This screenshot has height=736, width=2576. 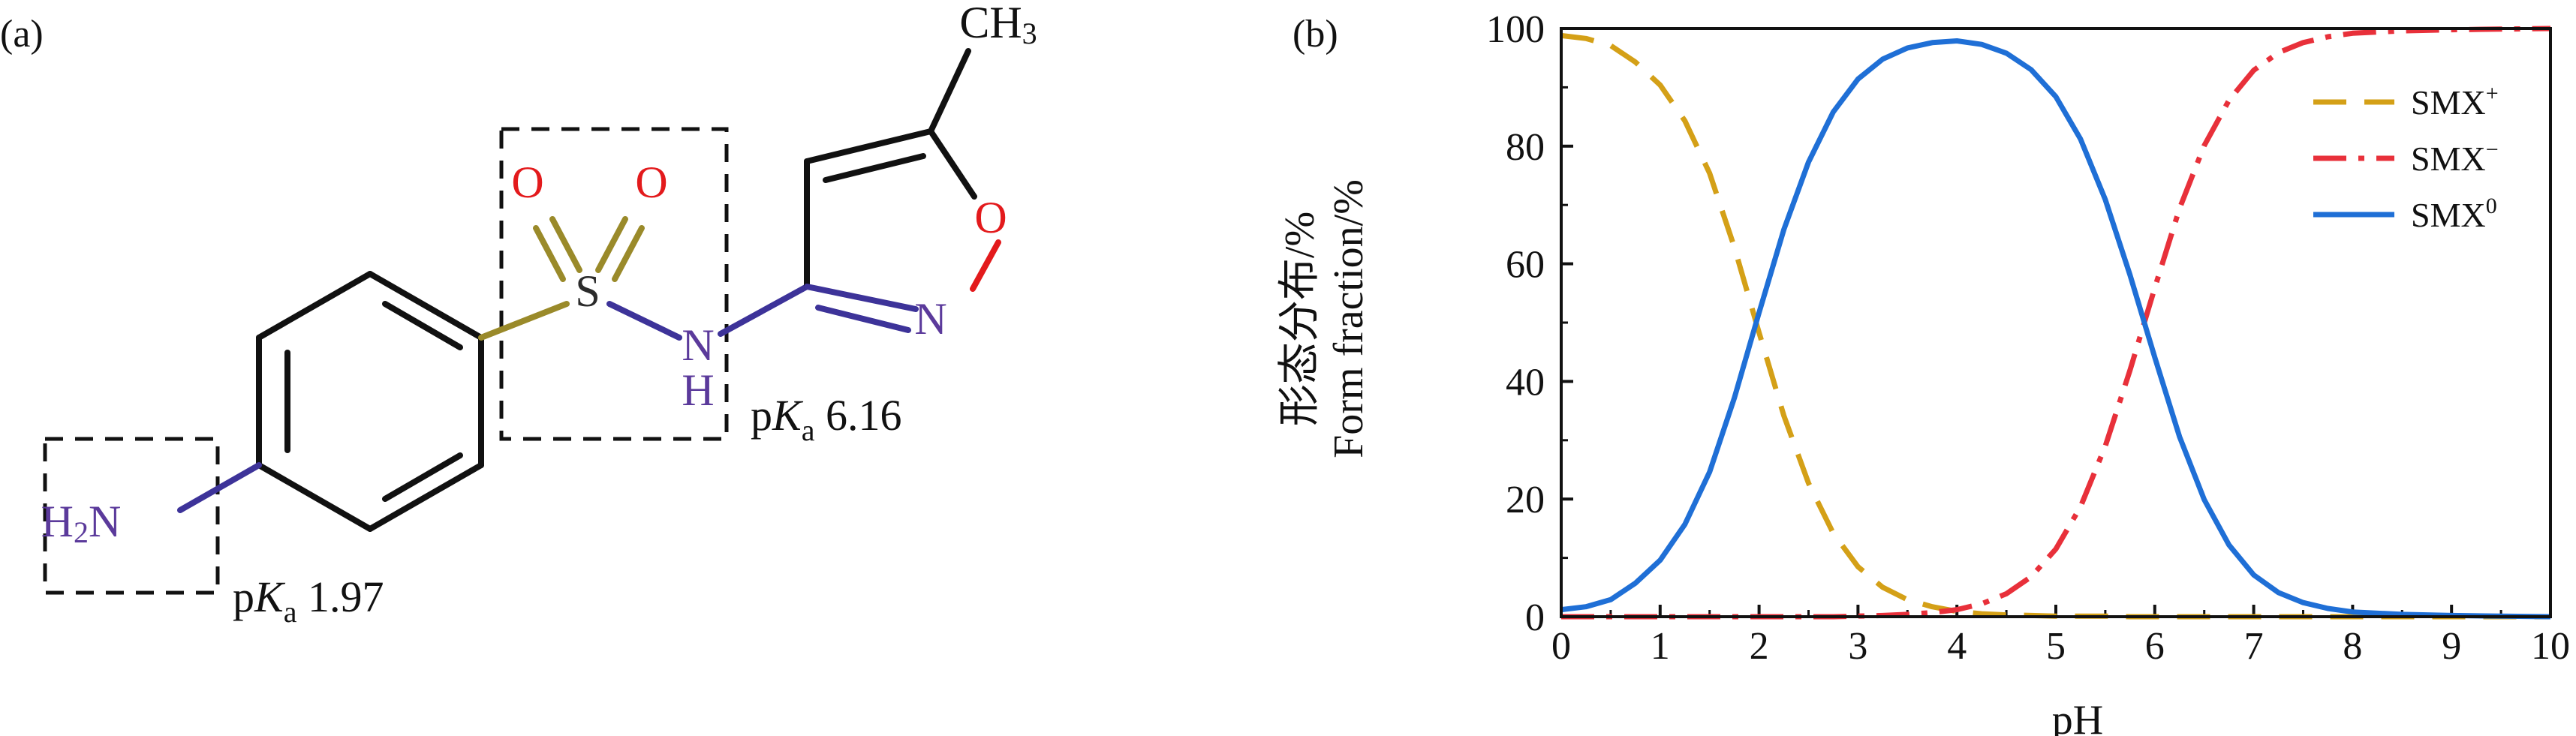 What do you see at coordinates (2155, 646) in the screenshot?
I see `x-tick-label: 6` at bounding box center [2155, 646].